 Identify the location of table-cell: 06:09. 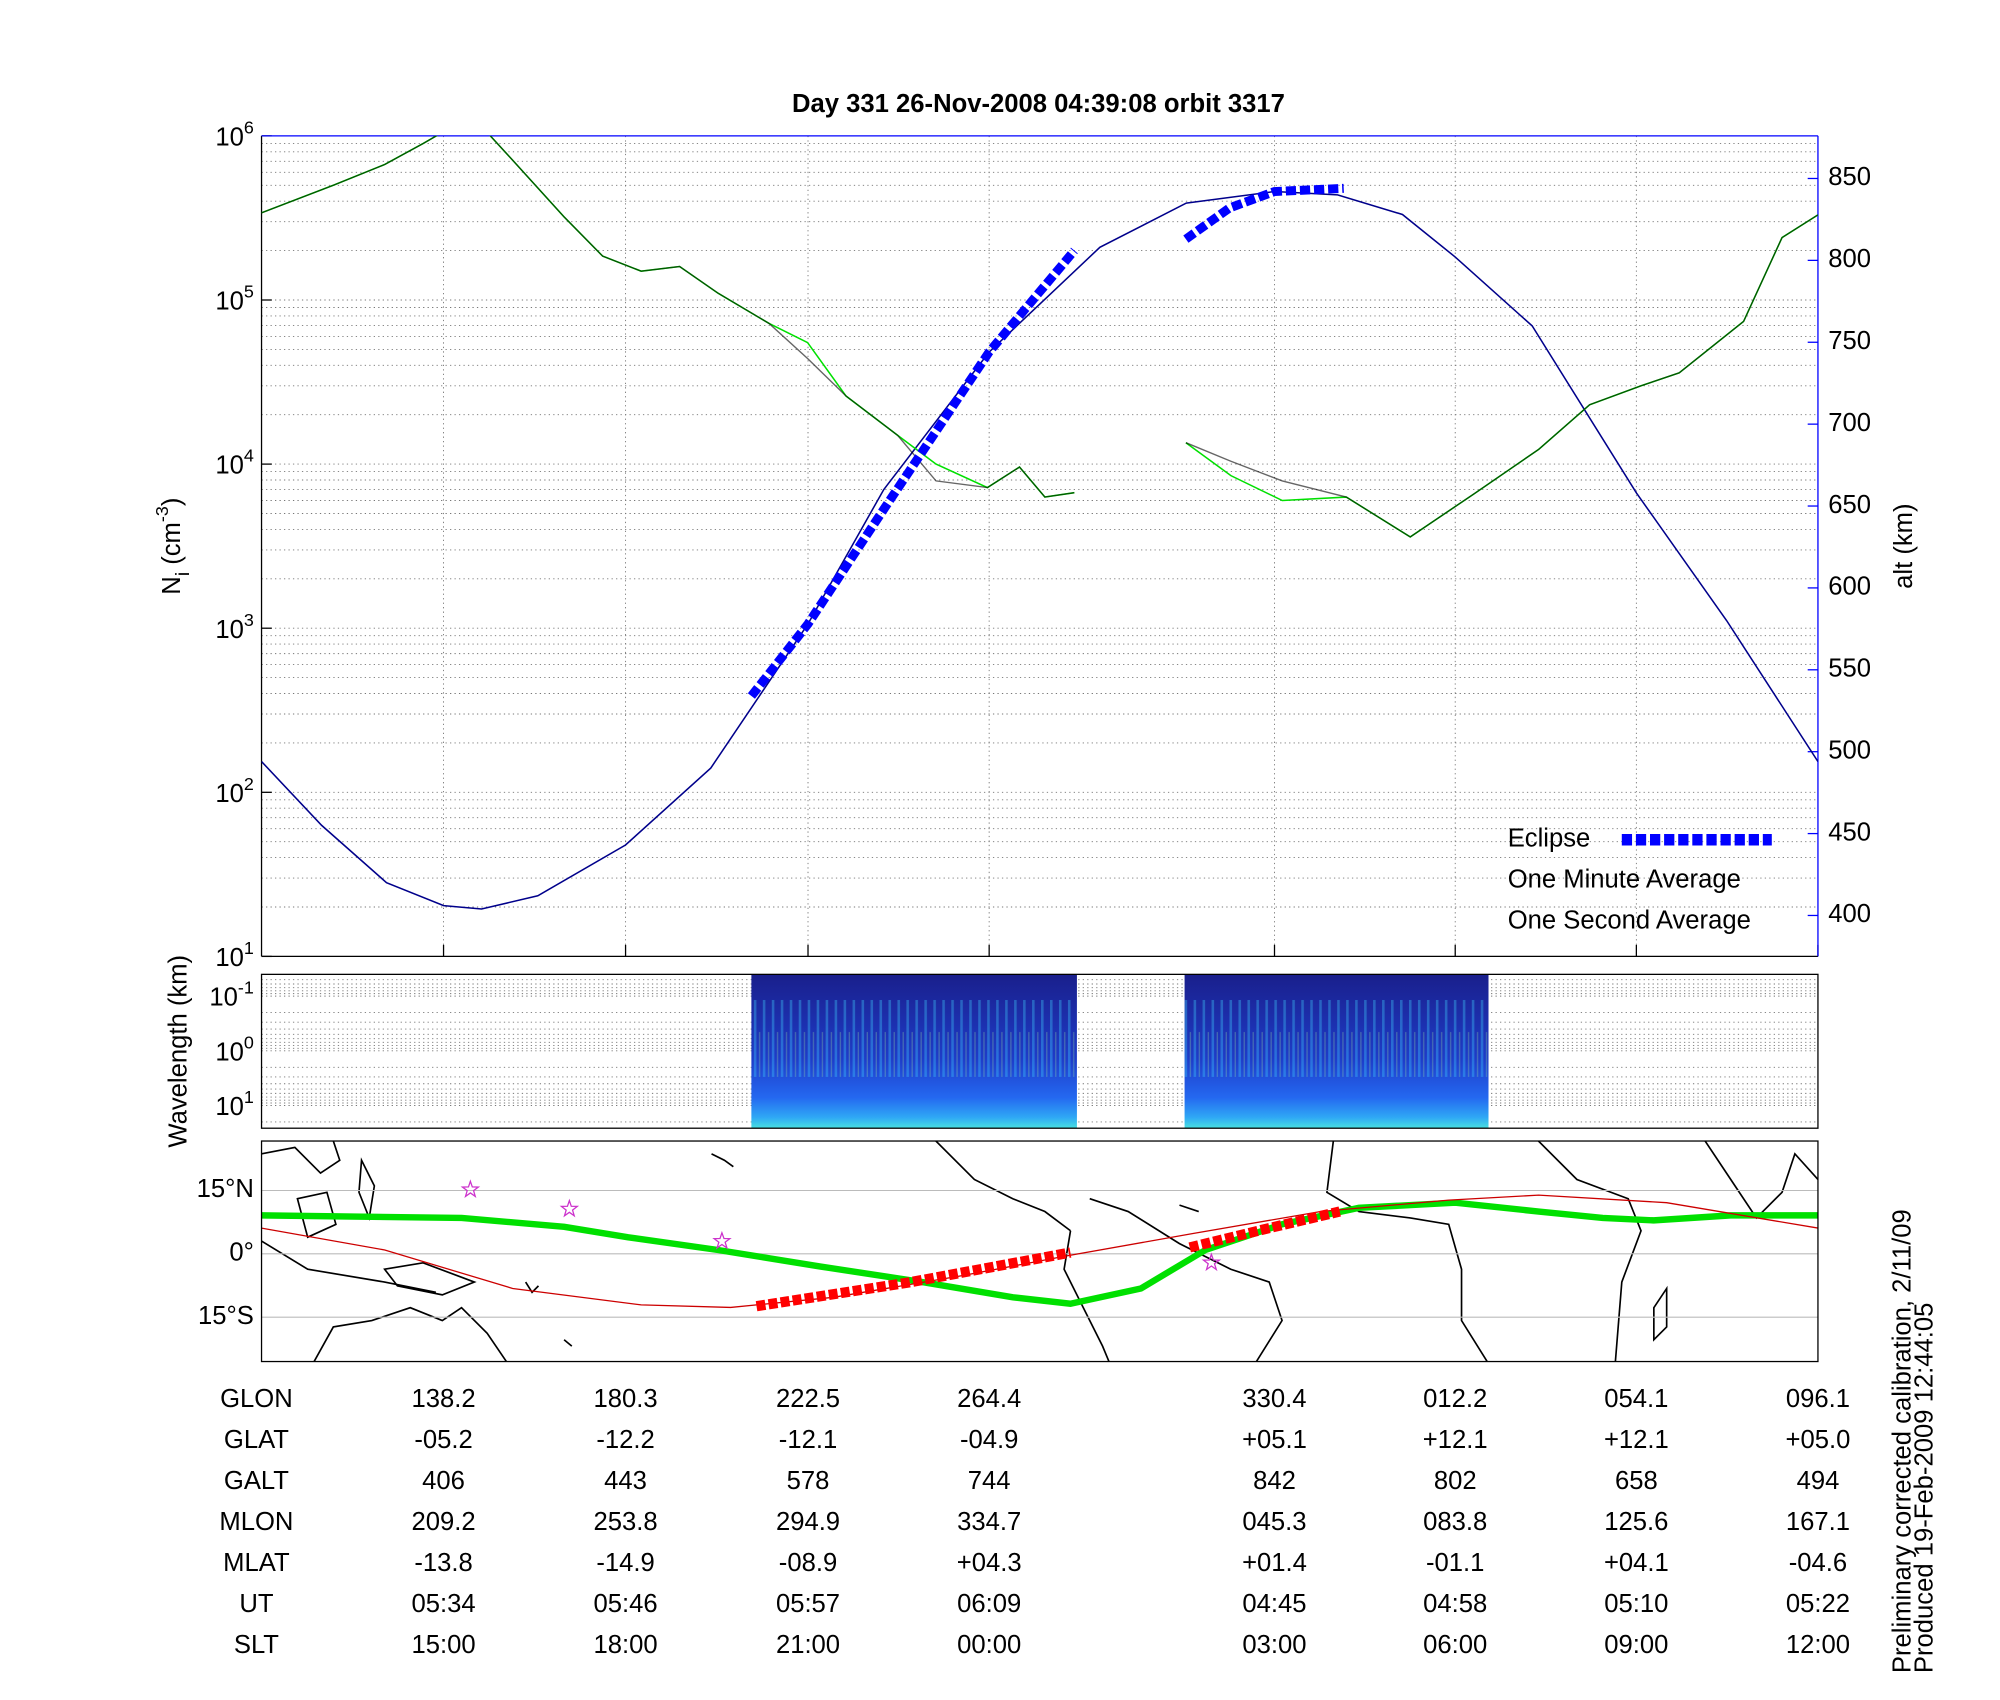
(989, 1604).